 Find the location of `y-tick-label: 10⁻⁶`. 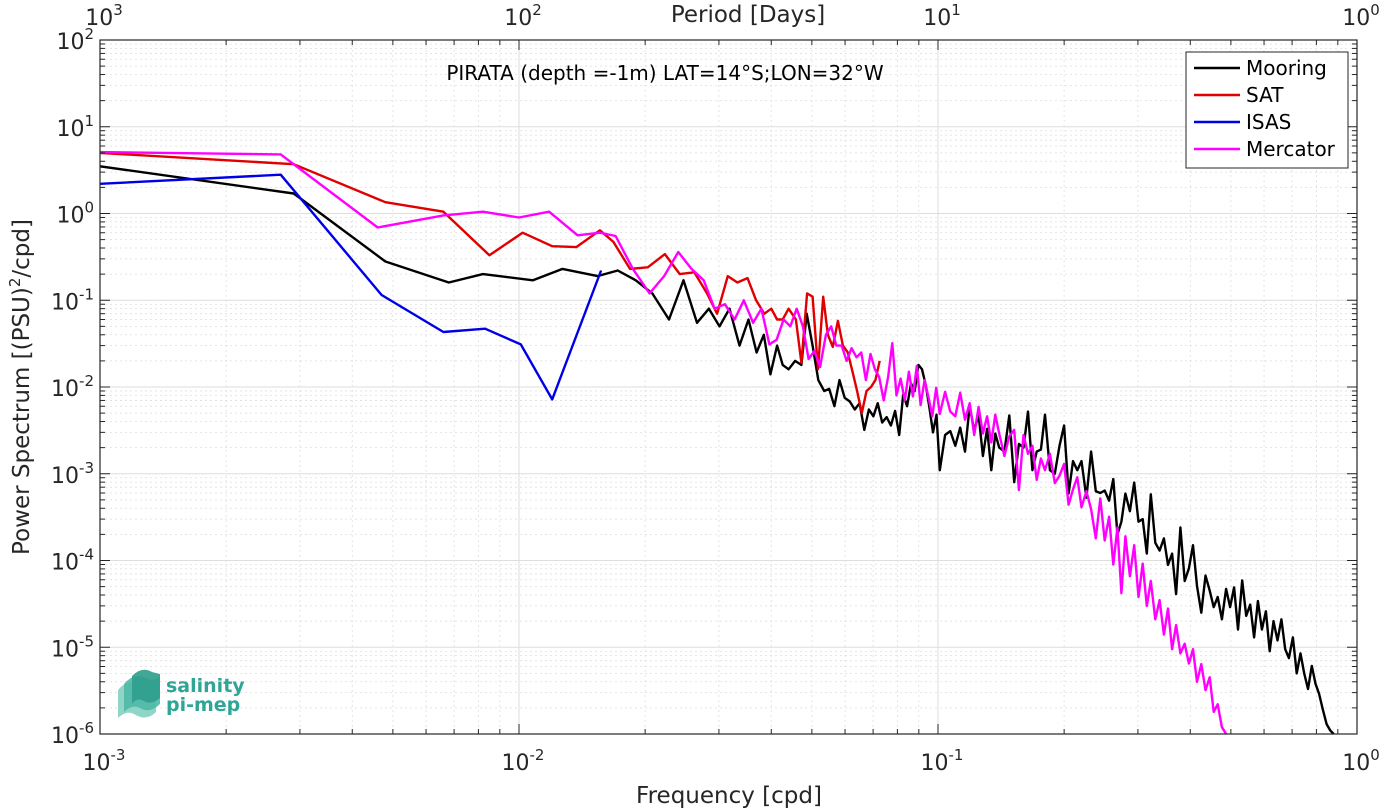

y-tick-label: 10⁻⁶ is located at coordinates (72, 734).